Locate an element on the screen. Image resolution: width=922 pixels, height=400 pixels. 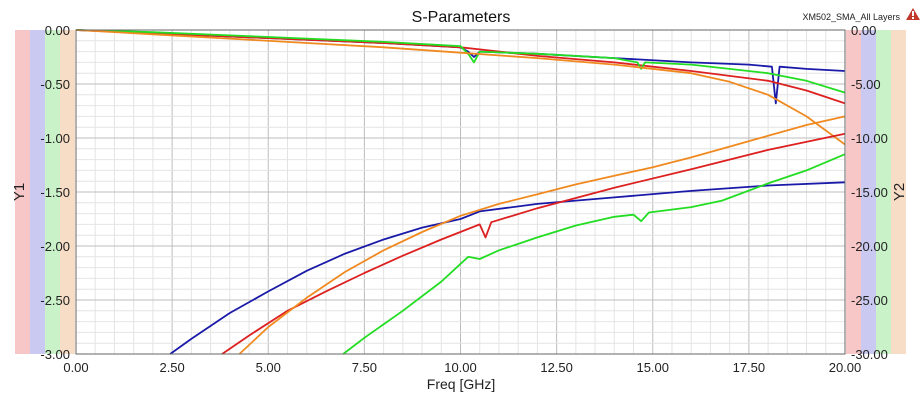
y2-tick-label: -30.00 is located at coordinates (869, 354).